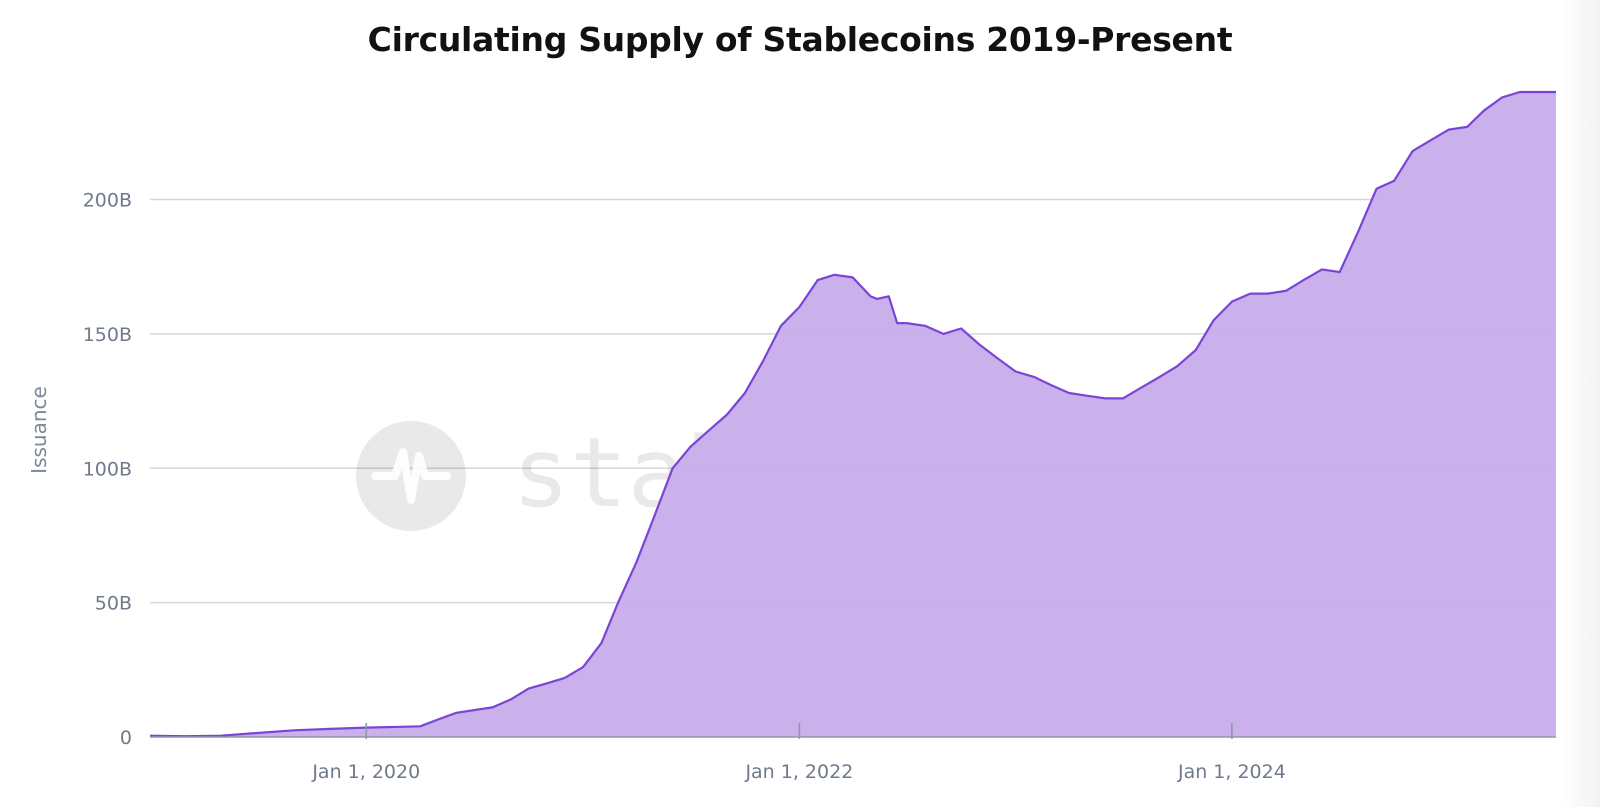 The width and height of the screenshot is (1600, 807). Describe the element at coordinates (1580, 403) in the screenshot. I see `right-edge-shade` at that location.